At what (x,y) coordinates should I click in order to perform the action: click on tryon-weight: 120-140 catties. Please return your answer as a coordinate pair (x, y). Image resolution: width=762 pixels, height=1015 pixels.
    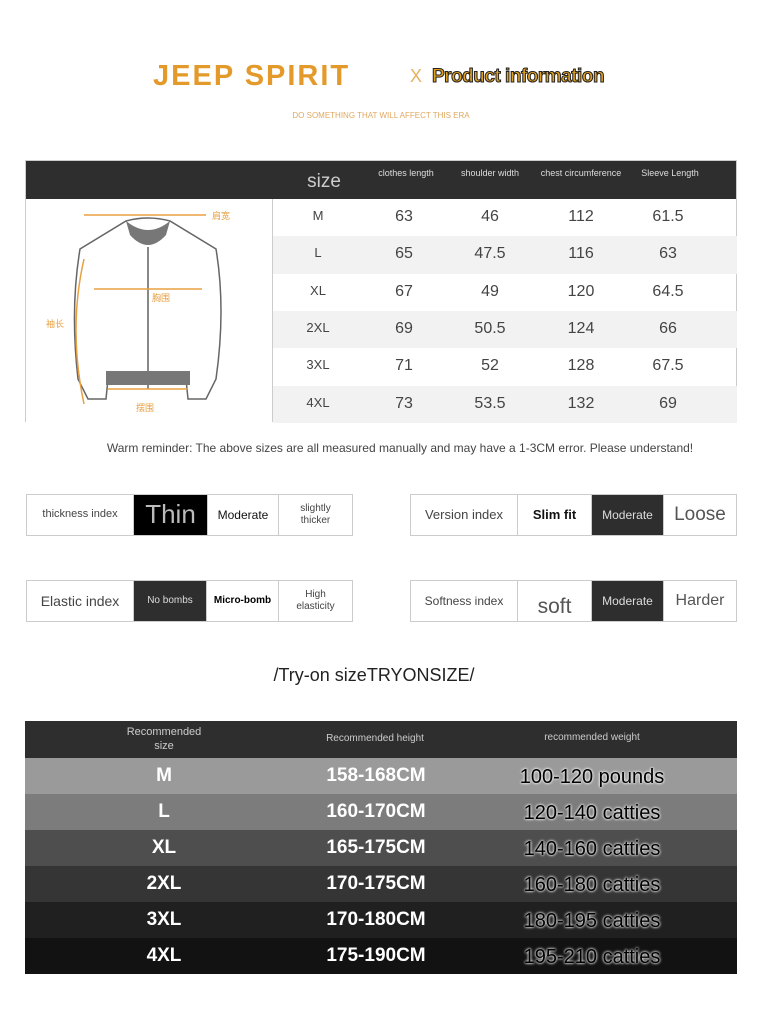
    Looking at the image, I should click on (592, 813).